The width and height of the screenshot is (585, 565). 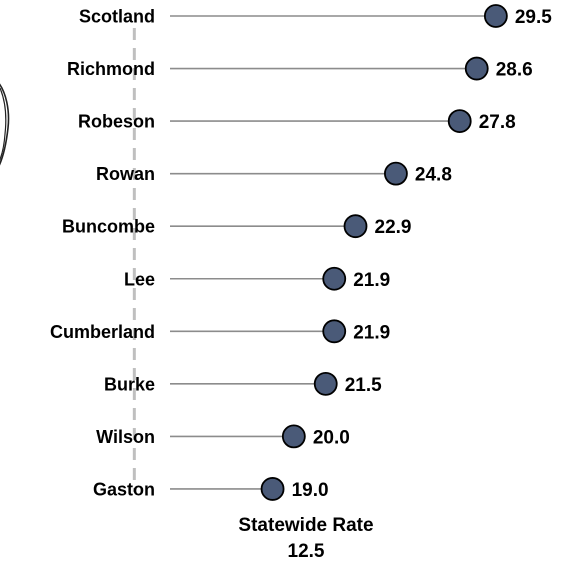 I want to click on value-label-7: 21.5, so click(x=363, y=385).